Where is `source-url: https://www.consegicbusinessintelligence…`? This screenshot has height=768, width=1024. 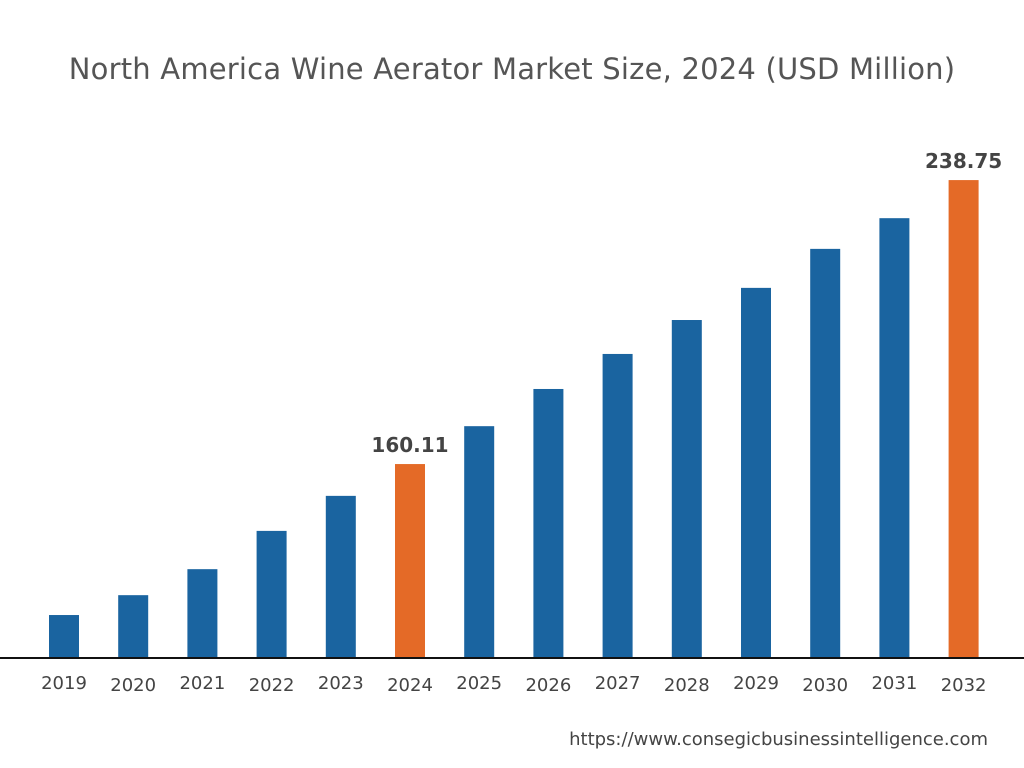 source-url: https://www.consegicbusinessintelligence… is located at coordinates (778, 739).